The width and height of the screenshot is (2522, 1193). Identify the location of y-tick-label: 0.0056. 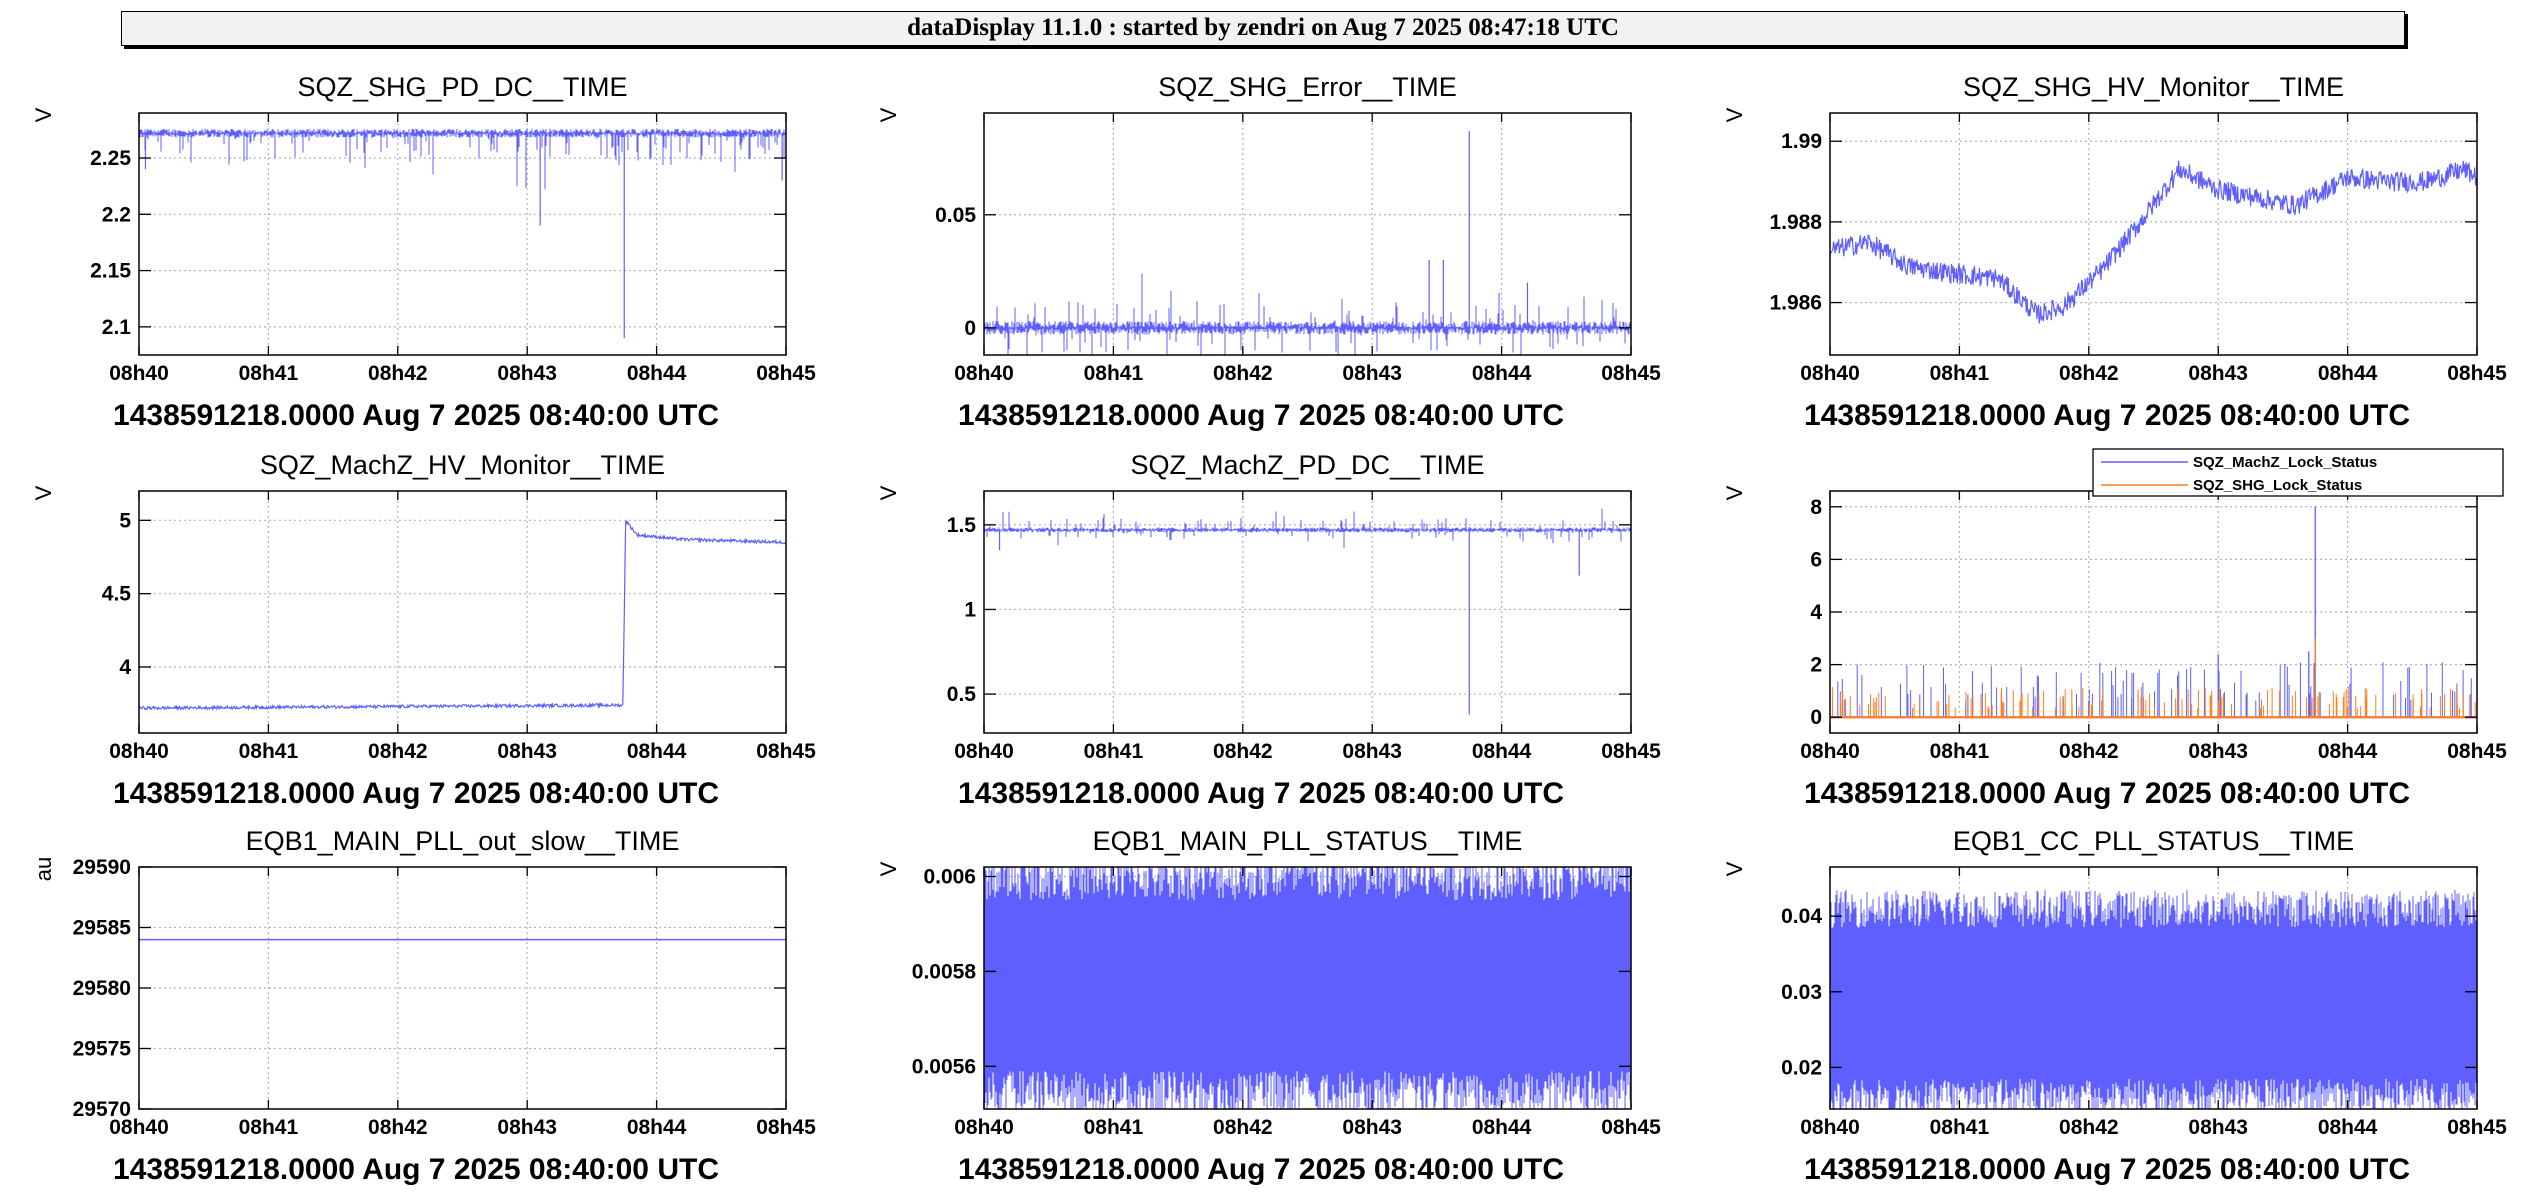
(944, 1066).